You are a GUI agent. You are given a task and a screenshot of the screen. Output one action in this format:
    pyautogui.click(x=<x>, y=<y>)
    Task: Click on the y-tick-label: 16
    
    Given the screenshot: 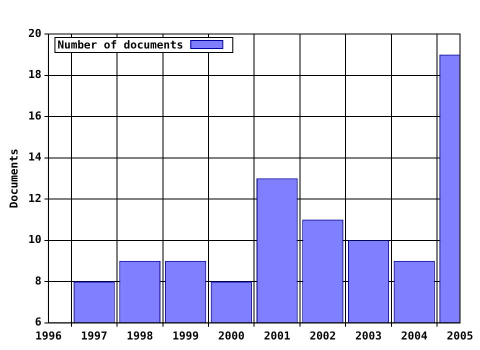 What is the action you would take?
    pyautogui.click(x=35, y=115)
    